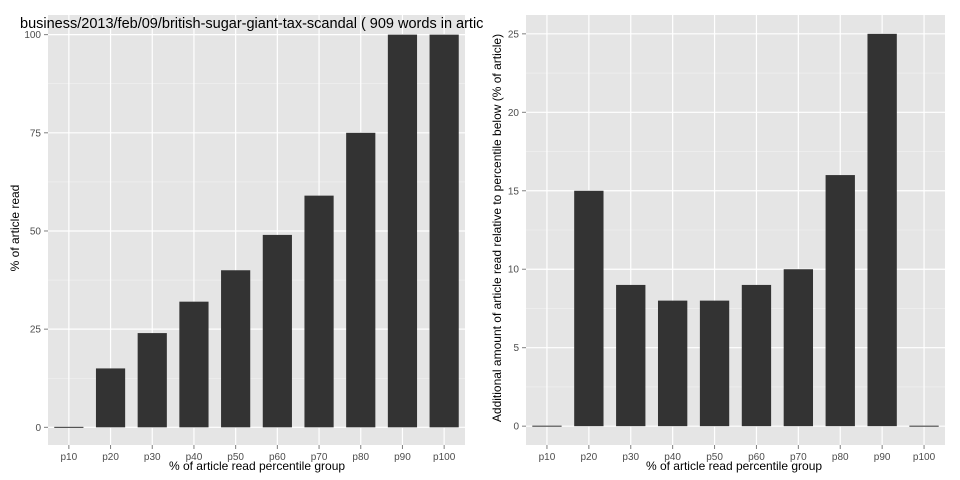  Describe the element at coordinates (589, 308) in the screenshot. I see `right-chart-bar-p20` at that location.